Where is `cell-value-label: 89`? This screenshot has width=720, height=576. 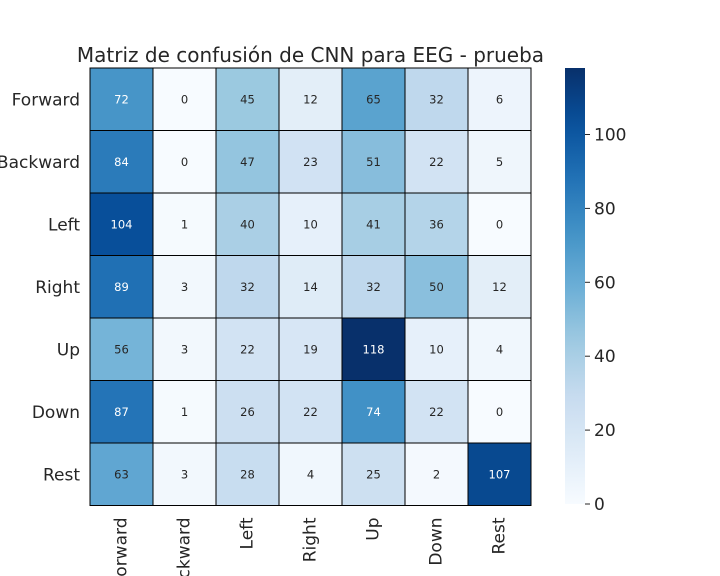 cell-value-label: 89 is located at coordinates (121, 287).